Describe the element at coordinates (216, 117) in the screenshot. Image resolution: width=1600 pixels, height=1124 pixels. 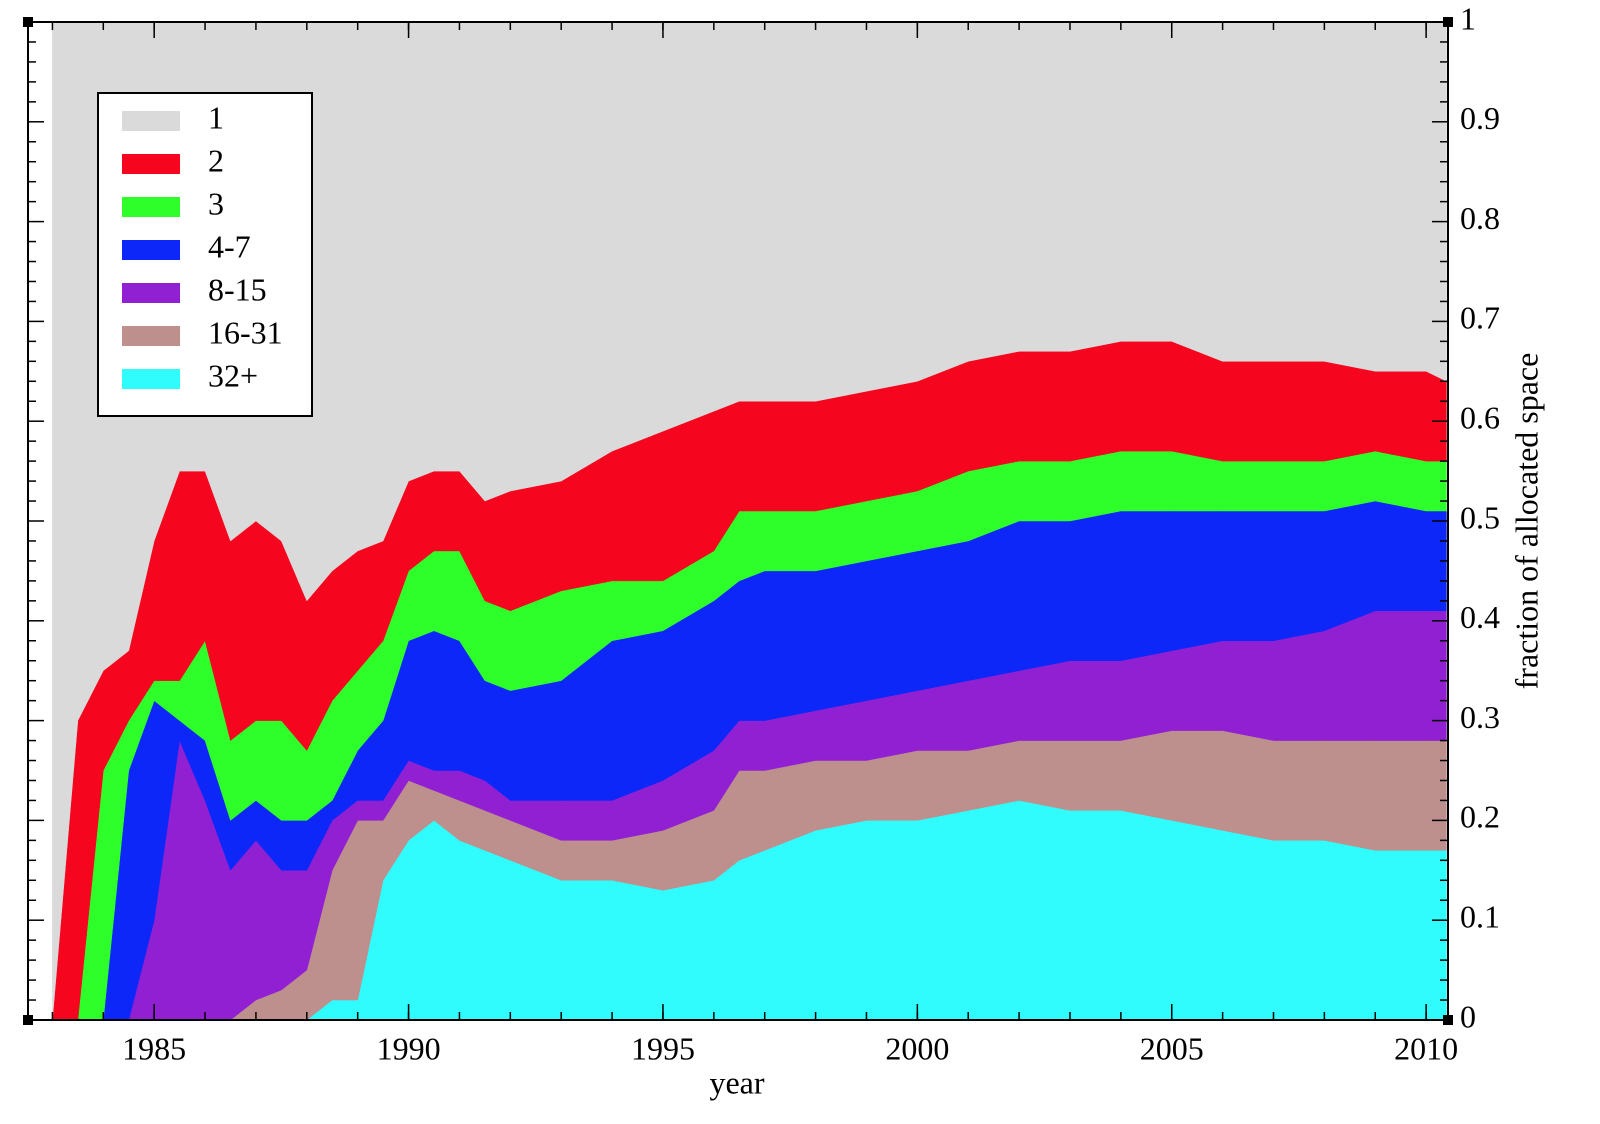
I see `legend-label: 1` at that location.